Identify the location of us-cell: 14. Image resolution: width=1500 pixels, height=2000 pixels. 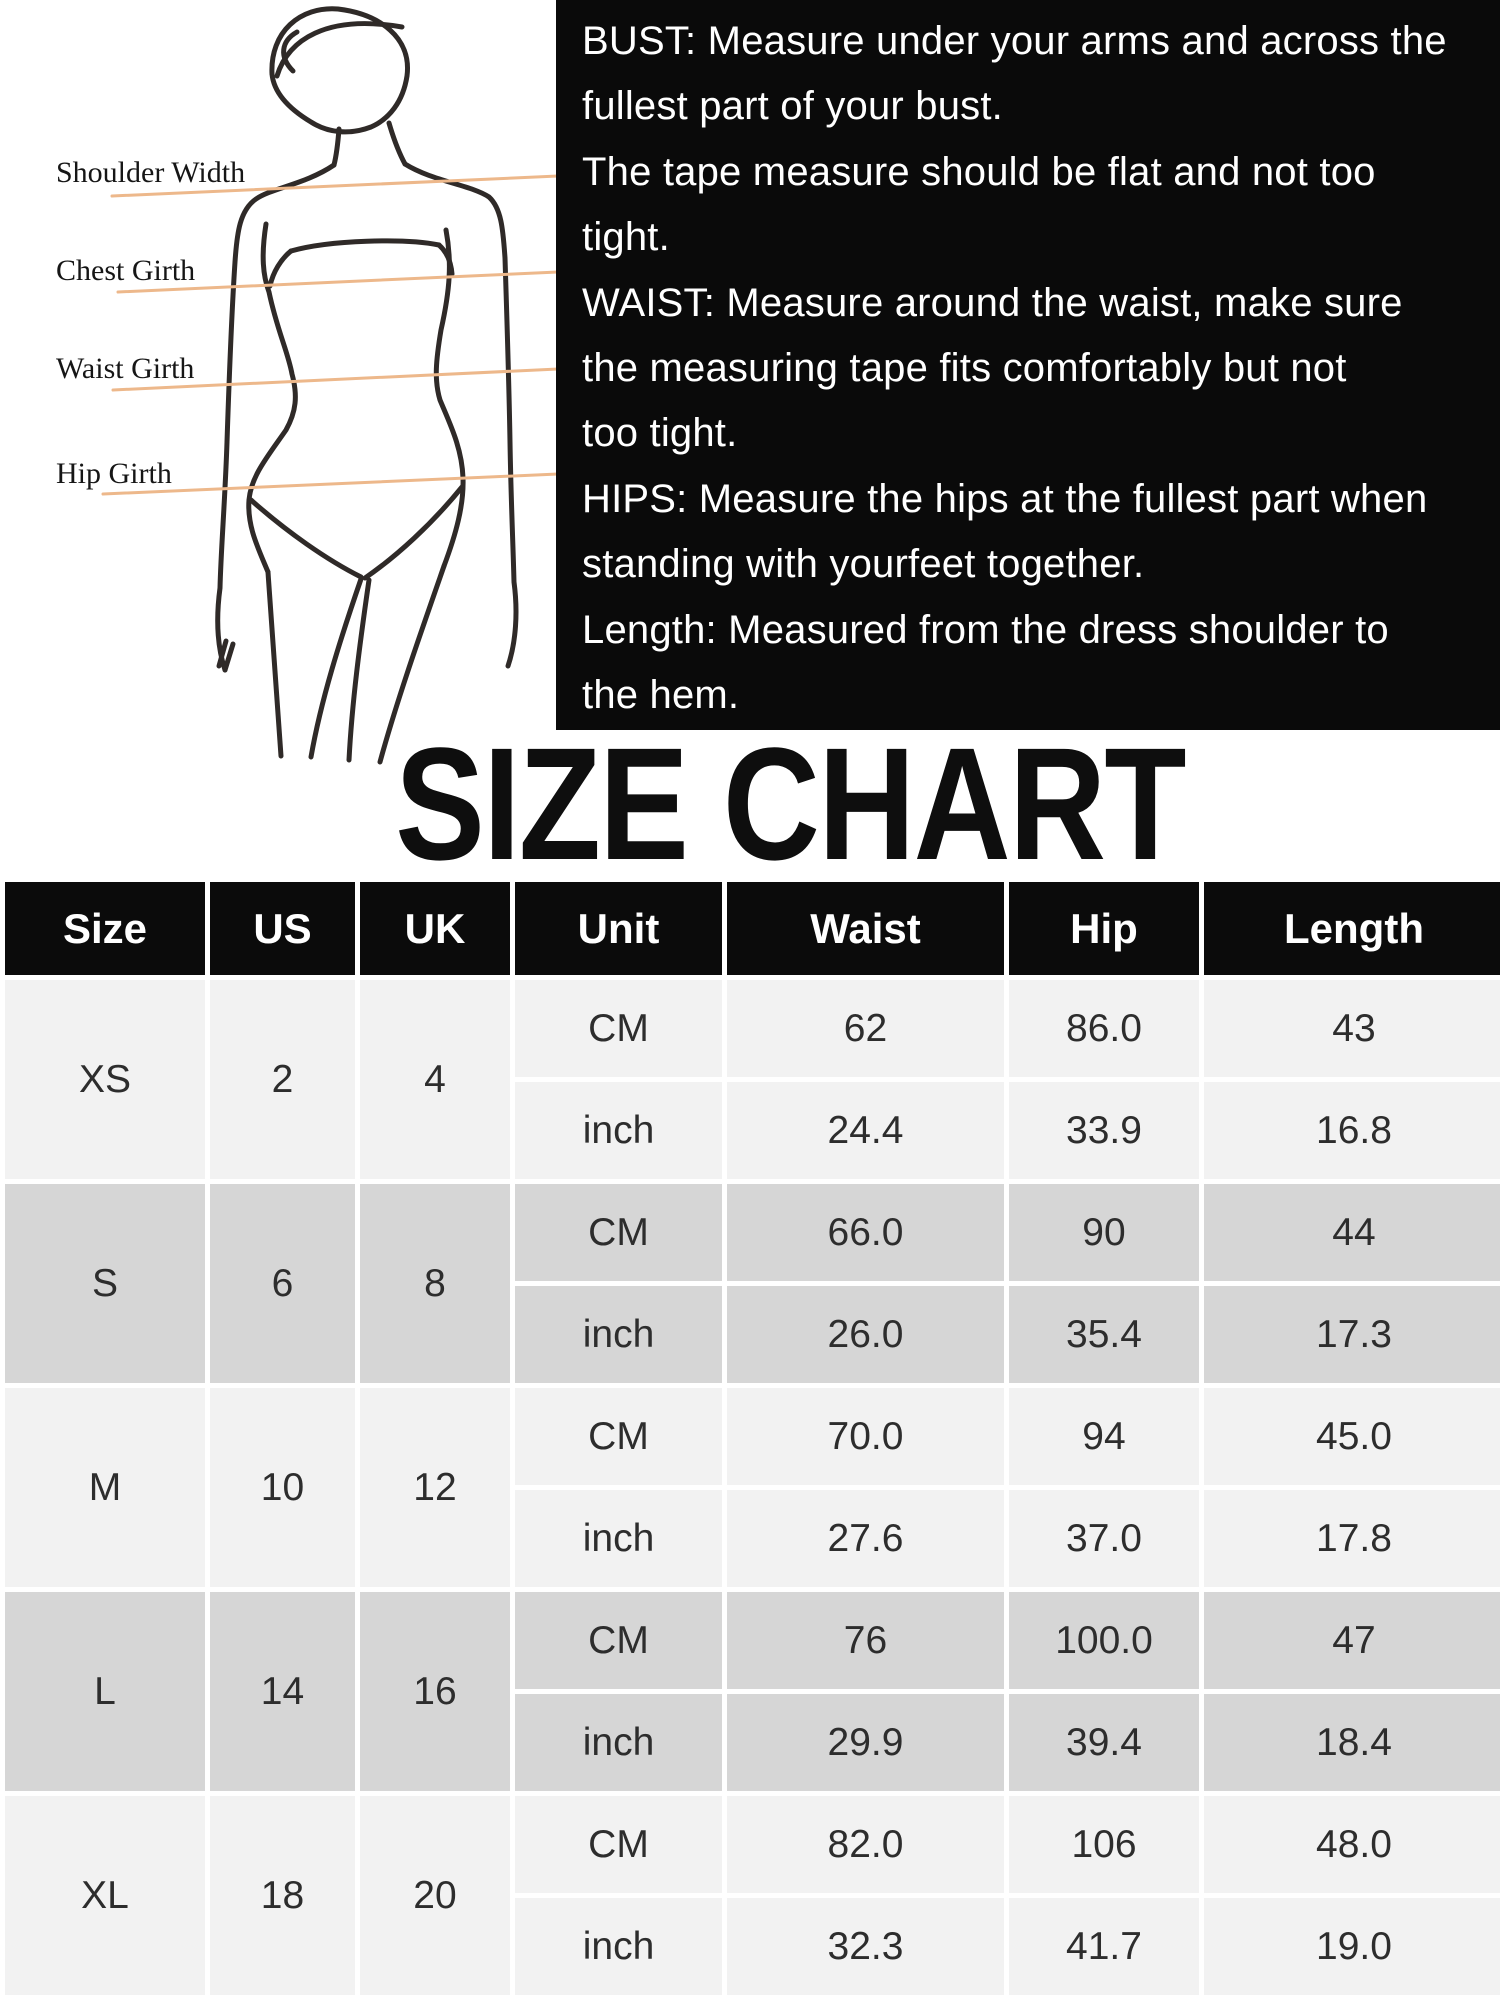
(282, 1691).